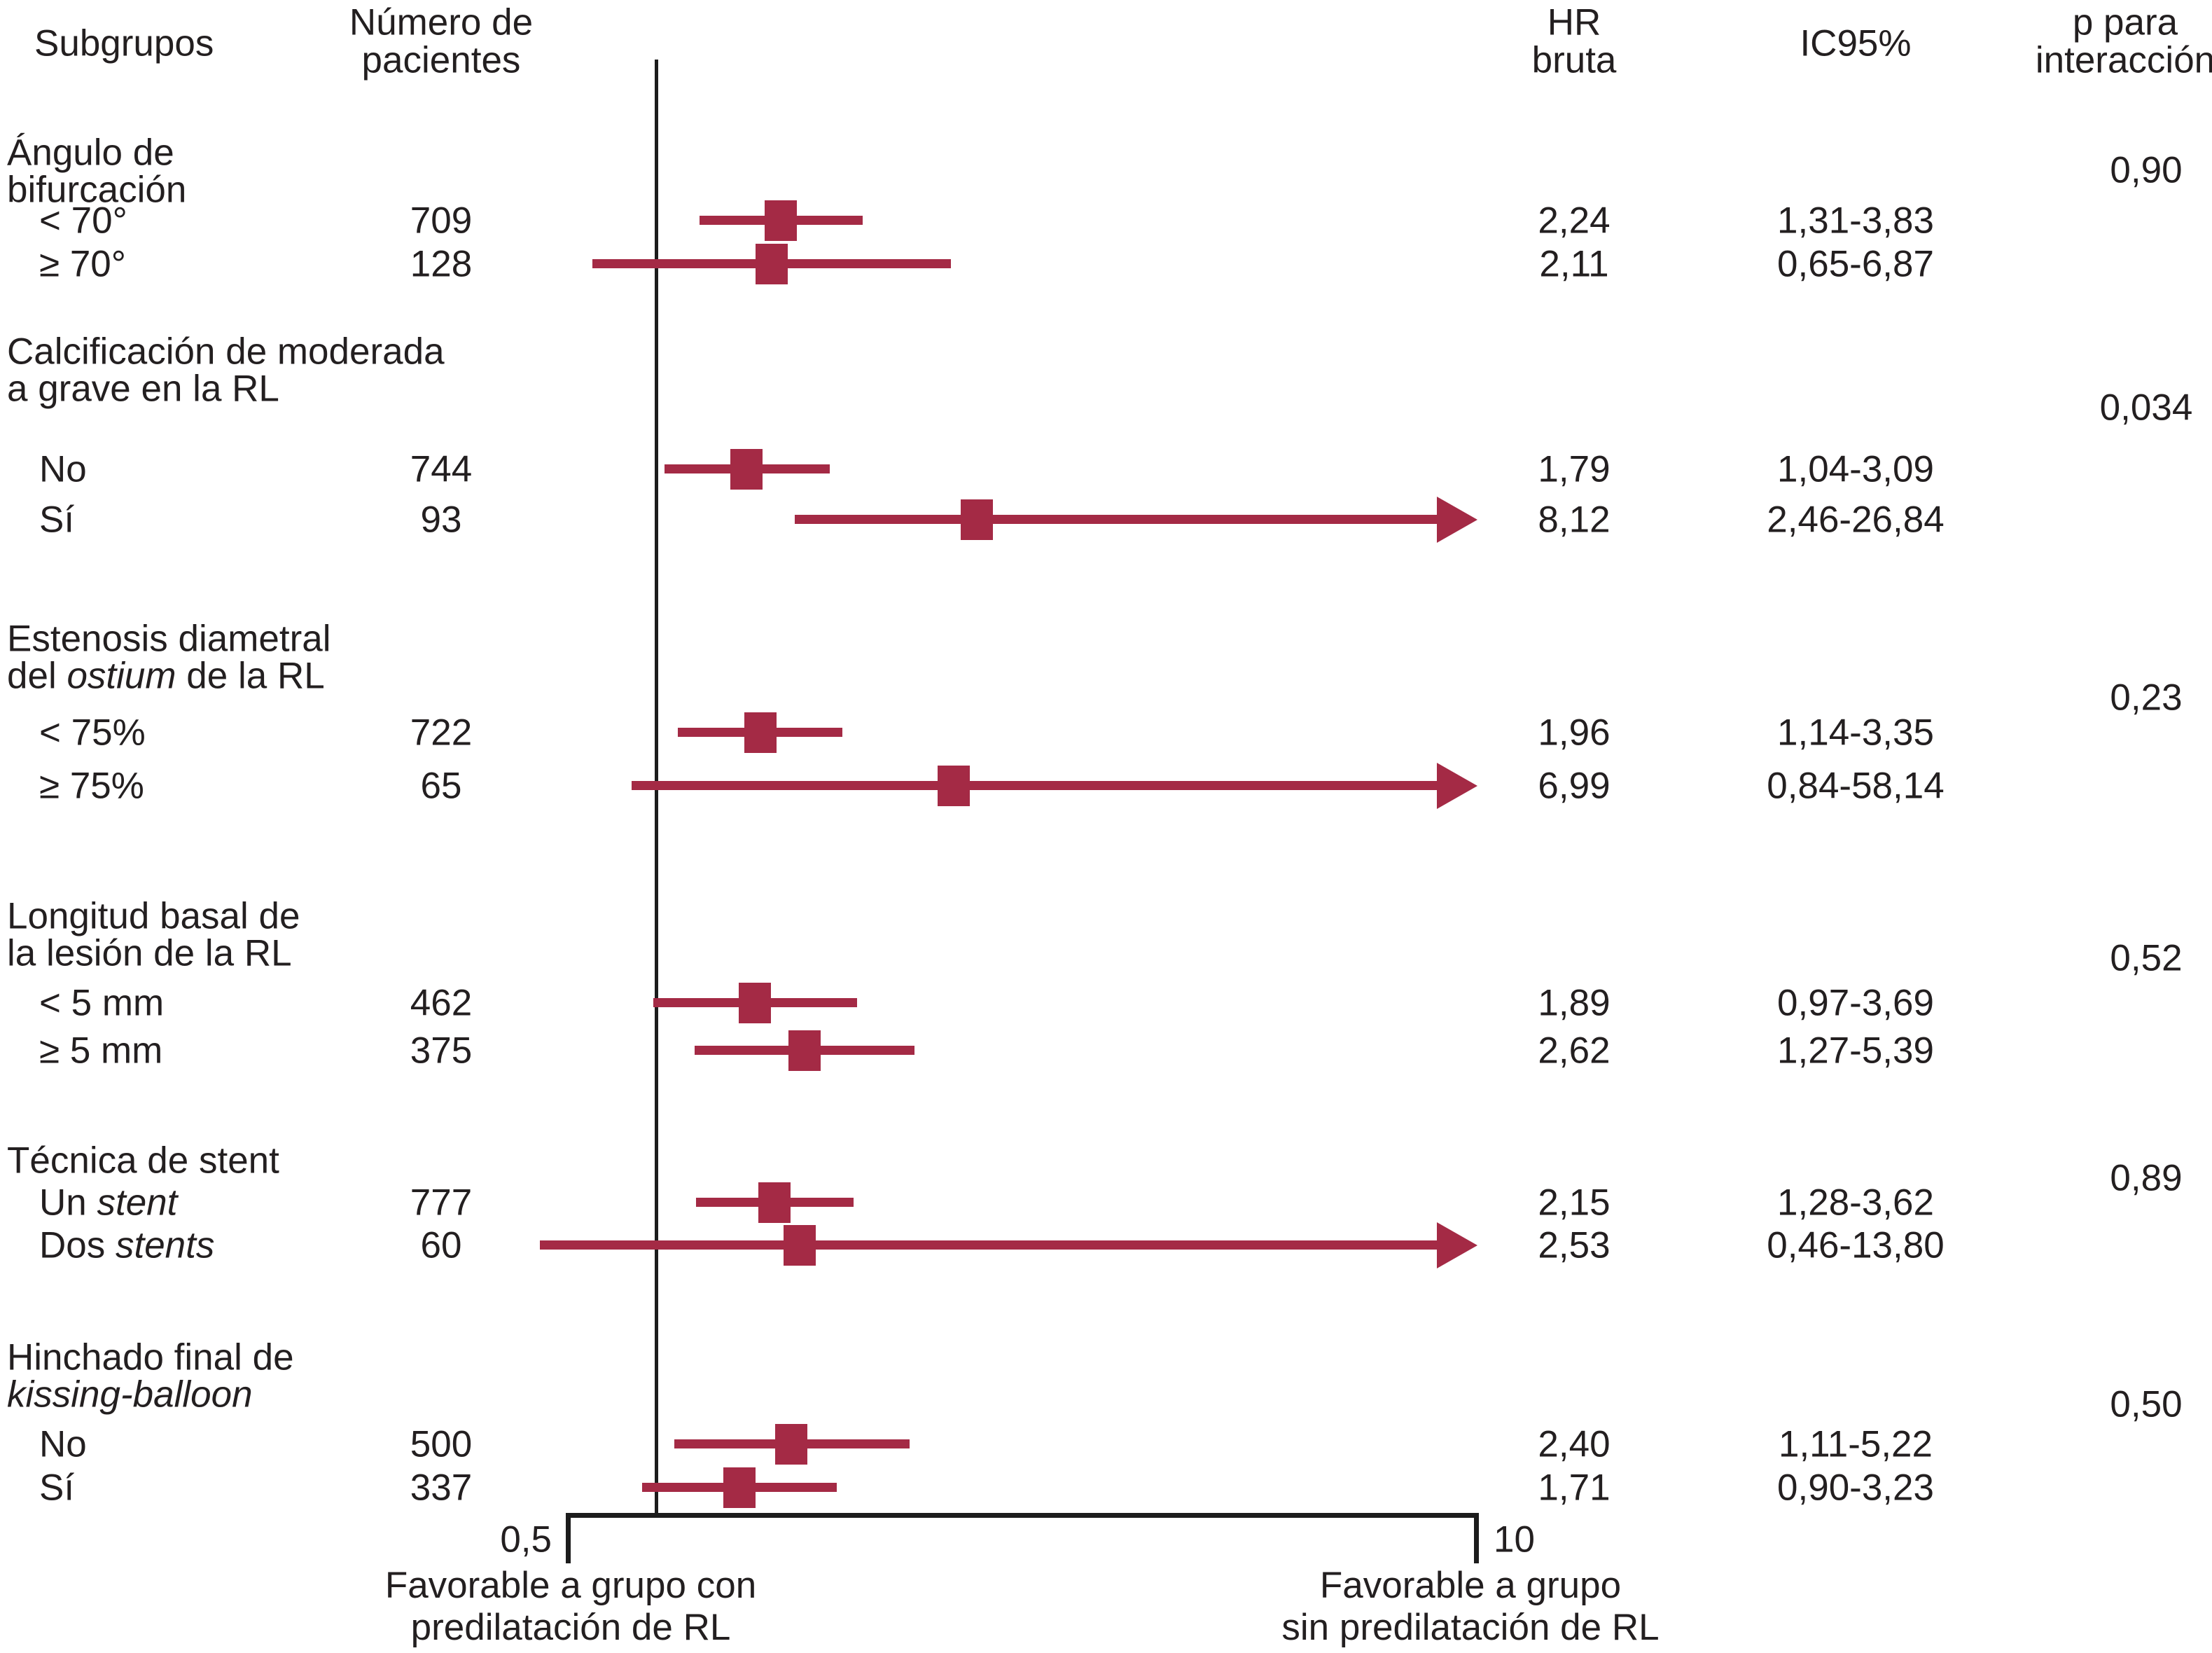 The image size is (2212, 1653). What do you see at coordinates (1471, 1585) in the screenshot?
I see `footer-favors-right-line1: Favorable a grupo` at bounding box center [1471, 1585].